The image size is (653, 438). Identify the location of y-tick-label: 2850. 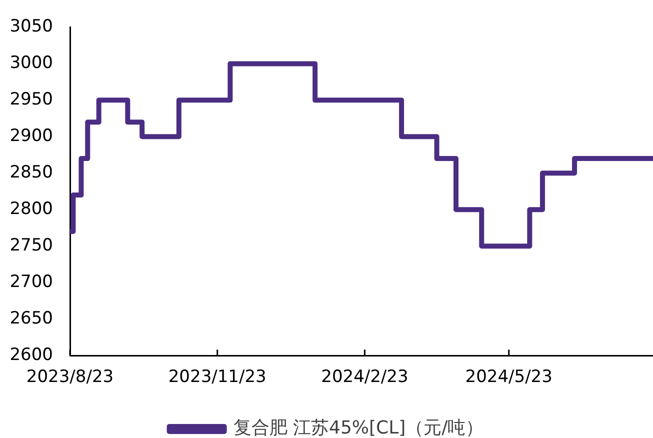
(31, 172).